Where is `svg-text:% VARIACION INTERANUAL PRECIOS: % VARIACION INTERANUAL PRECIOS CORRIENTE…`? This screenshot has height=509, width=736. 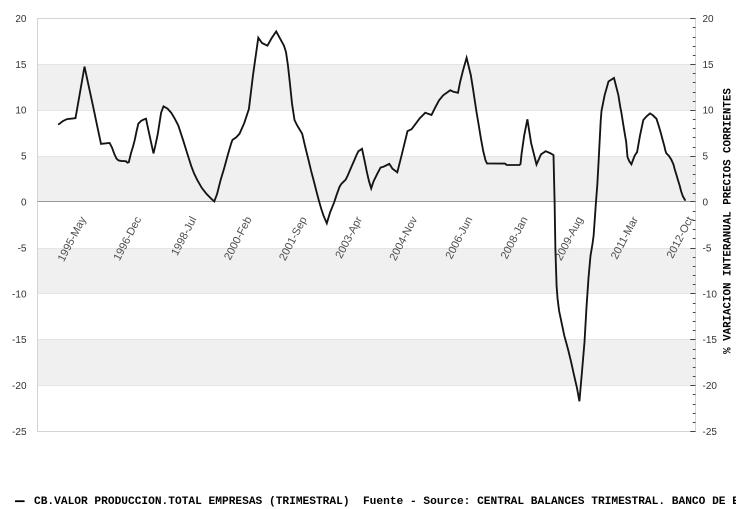
svg-text:% VARIACION INTERANUAL PRECIOS: % VARIACION INTERANUAL PRECIOS CORRIENTE… is located at coordinates (729, 221).